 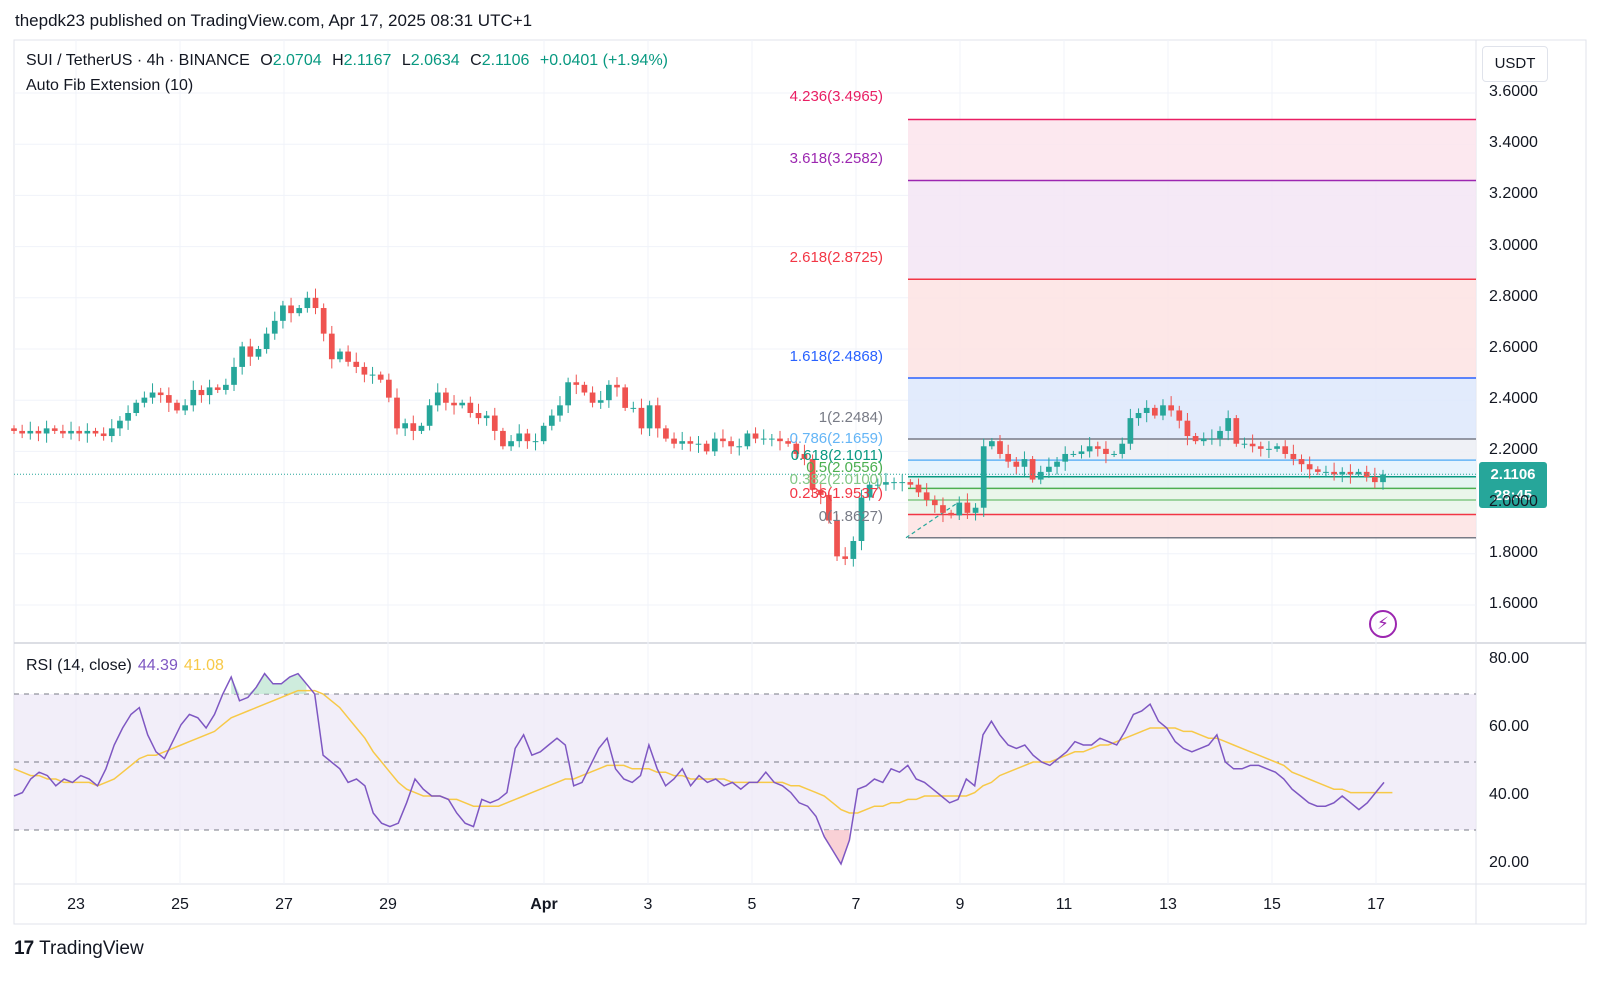 What do you see at coordinates (138, 60) in the screenshot?
I see `symbol-title: SUI / TetherUS · 4h · BINANCE` at bounding box center [138, 60].